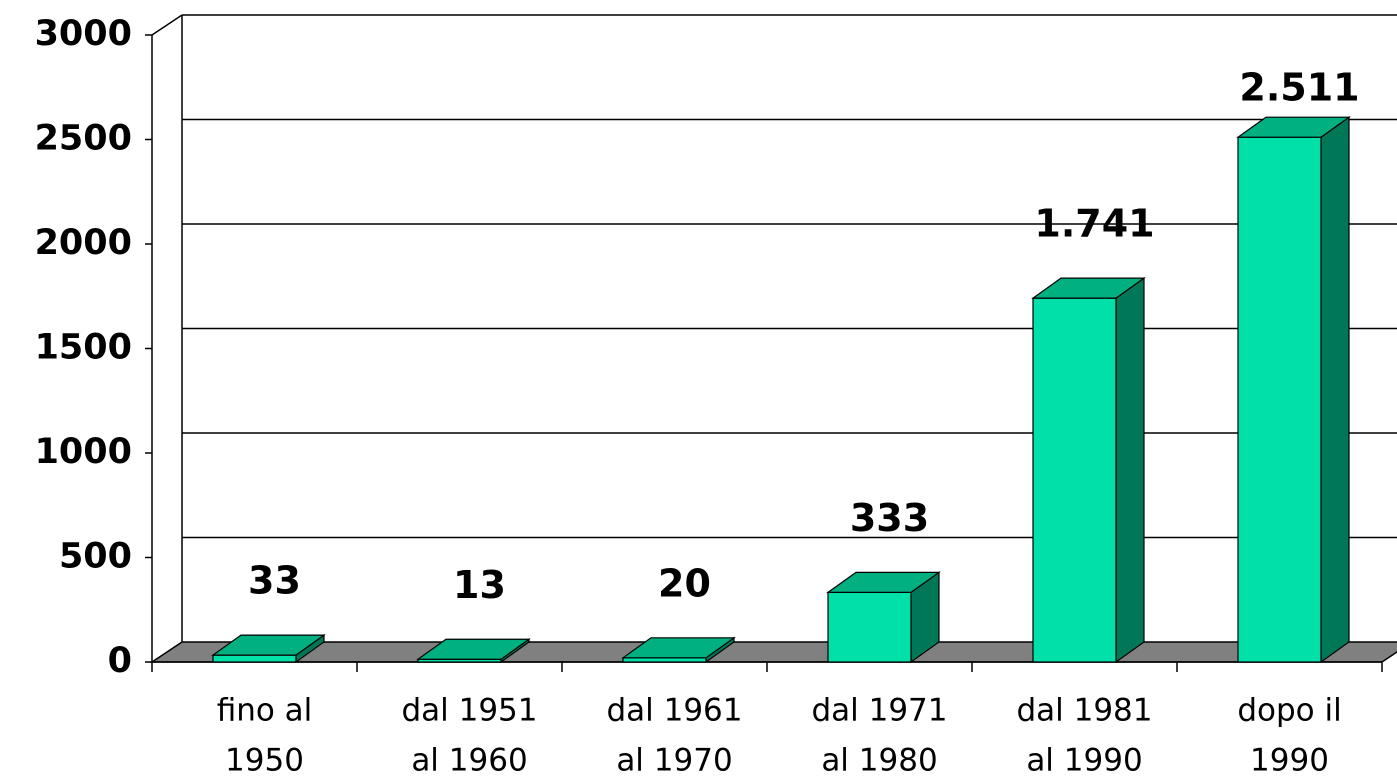 The width and height of the screenshot is (1397, 777). What do you see at coordinates (1289, 711) in the screenshot?
I see `x-tick-label: dopo il` at bounding box center [1289, 711].